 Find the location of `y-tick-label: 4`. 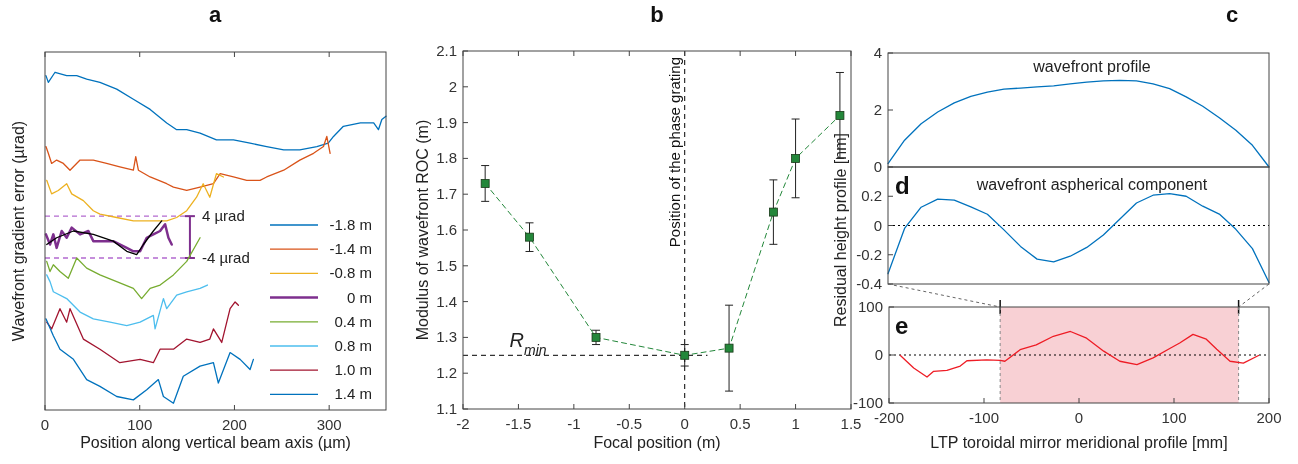

y-tick-label: 4 is located at coordinates (877, 52).